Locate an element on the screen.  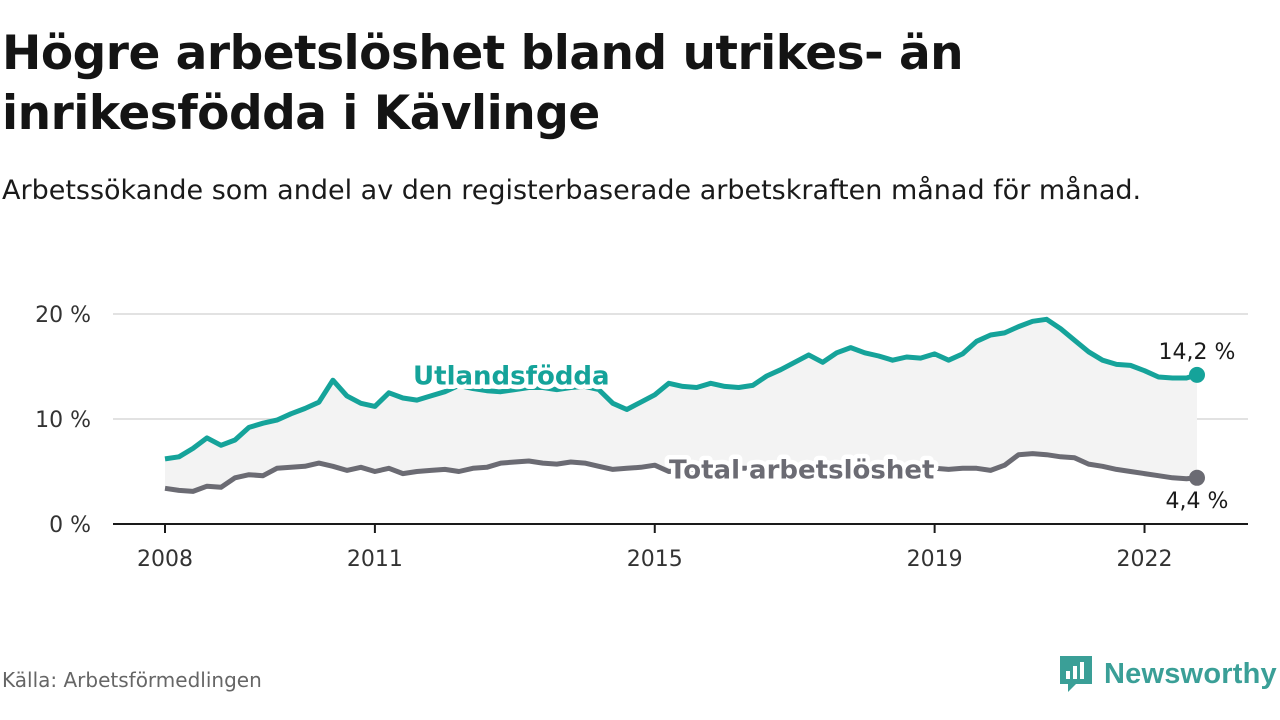
end-marker-utlandsfodda is located at coordinates (1197, 374).